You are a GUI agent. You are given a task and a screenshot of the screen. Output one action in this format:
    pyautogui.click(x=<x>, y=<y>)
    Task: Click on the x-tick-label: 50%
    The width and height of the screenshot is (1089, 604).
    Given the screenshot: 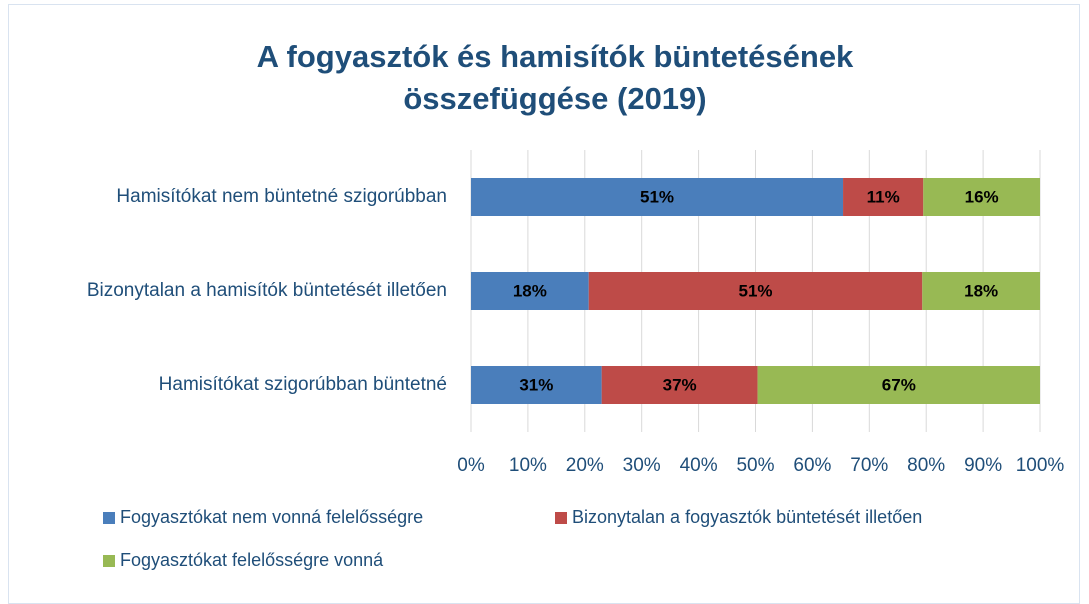 What is the action you would take?
    pyautogui.click(x=755, y=465)
    